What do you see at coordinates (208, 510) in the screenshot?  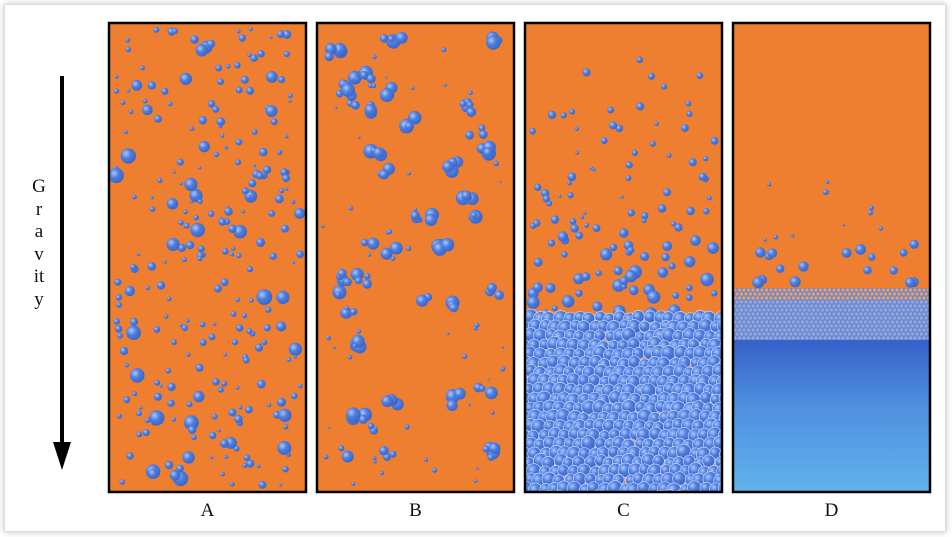 I see `panel-label: A` at bounding box center [208, 510].